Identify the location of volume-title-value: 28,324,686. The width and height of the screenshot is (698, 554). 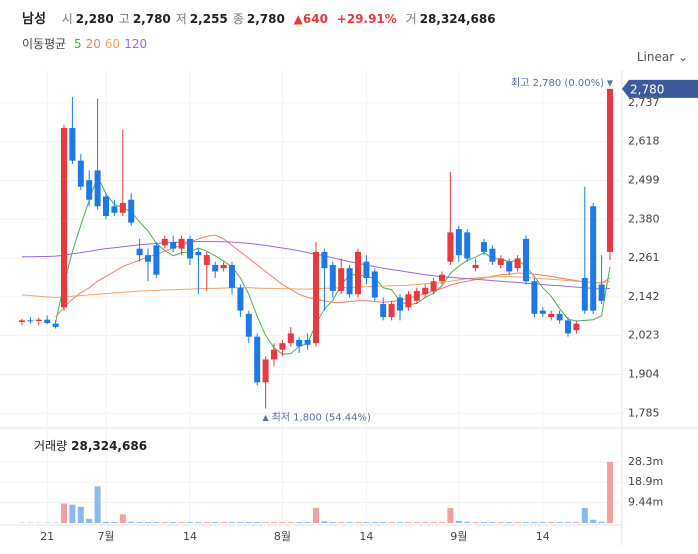
(109, 446).